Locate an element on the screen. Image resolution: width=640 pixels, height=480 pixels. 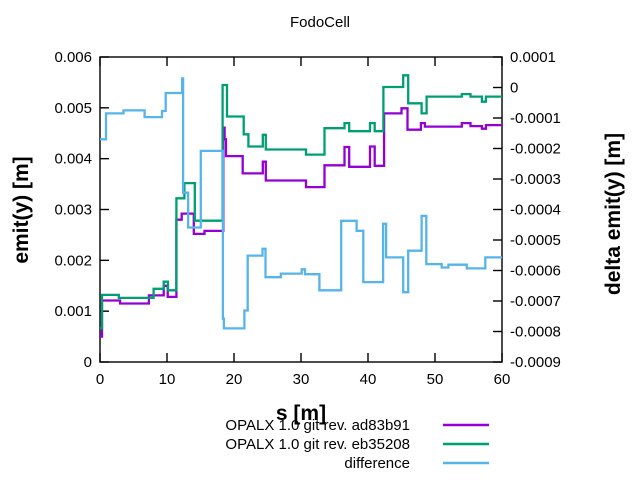
x-tick-label: 50 is located at coordinates (435, 379).